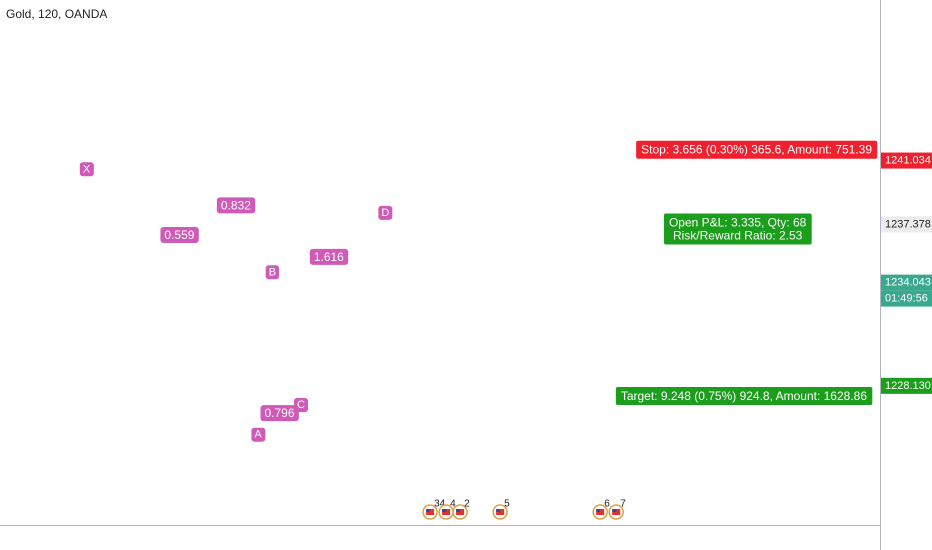  I want to click on ratio-label: 0.832, so click(236, 205).